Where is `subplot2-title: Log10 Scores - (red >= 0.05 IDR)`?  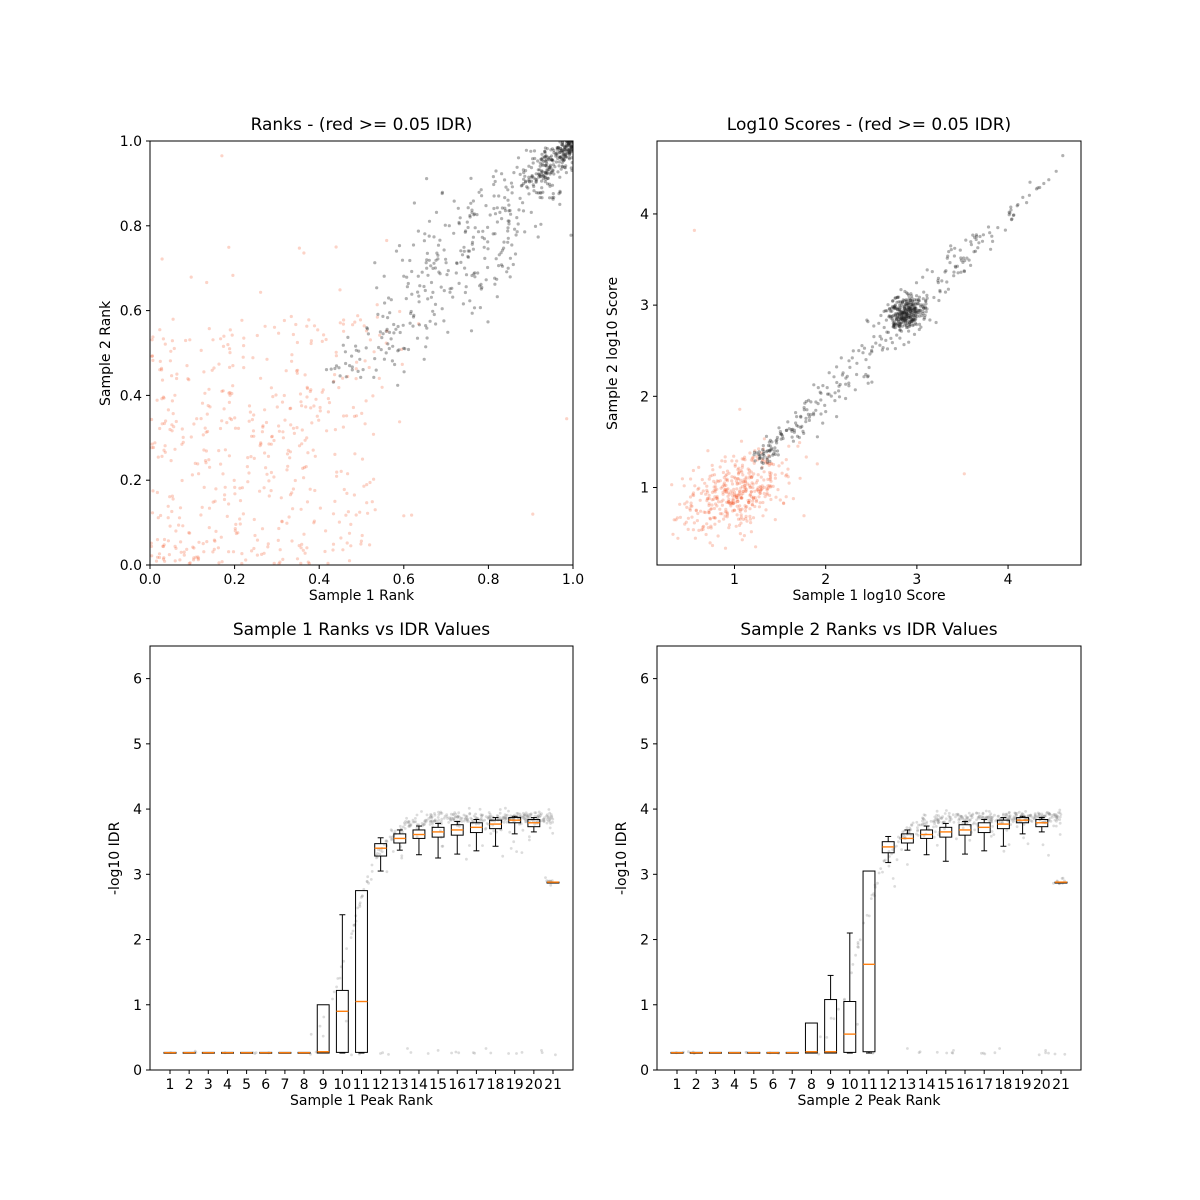
subplot2-title: Log10 Scores - (red >= 0.05 IDR) is located at coordinates (869, 125).